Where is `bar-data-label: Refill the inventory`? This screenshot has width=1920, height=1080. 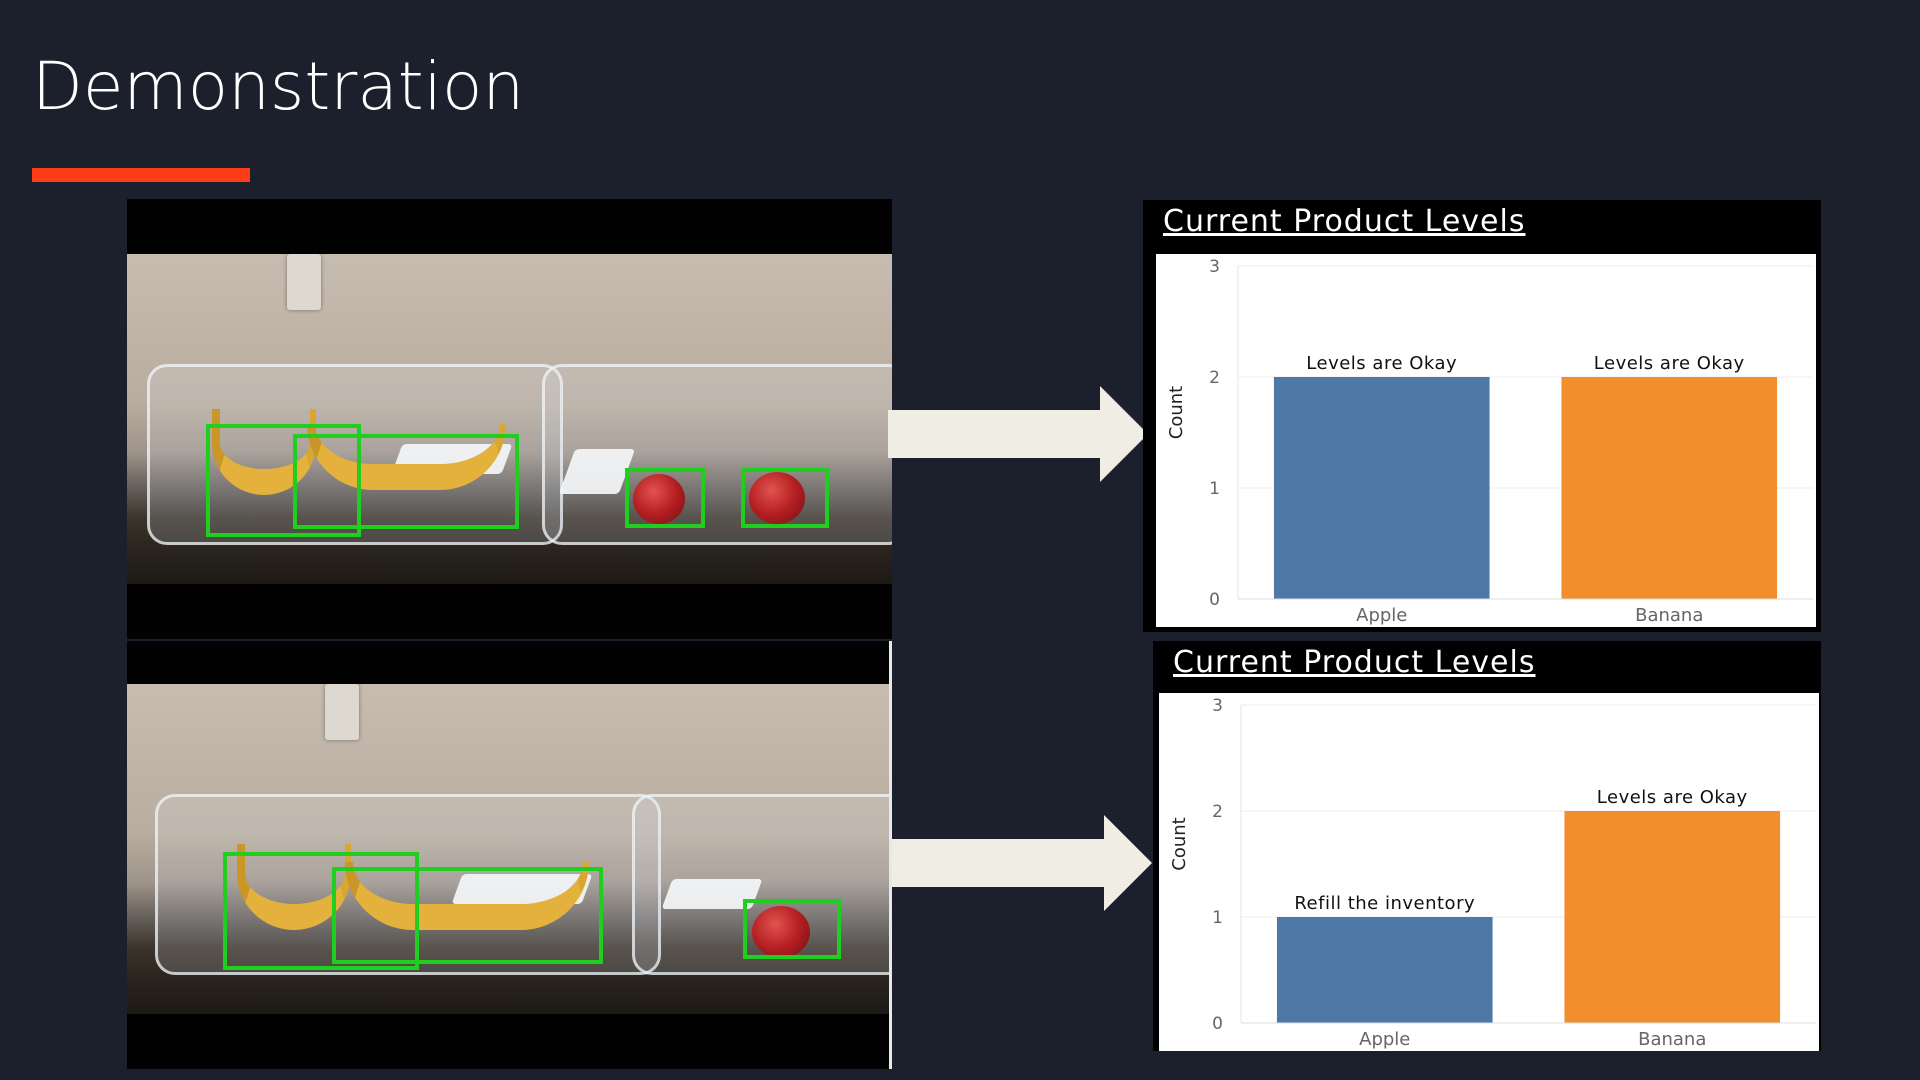 bar-data-label: Refill the inventory is located at coordinates (1384, 903).